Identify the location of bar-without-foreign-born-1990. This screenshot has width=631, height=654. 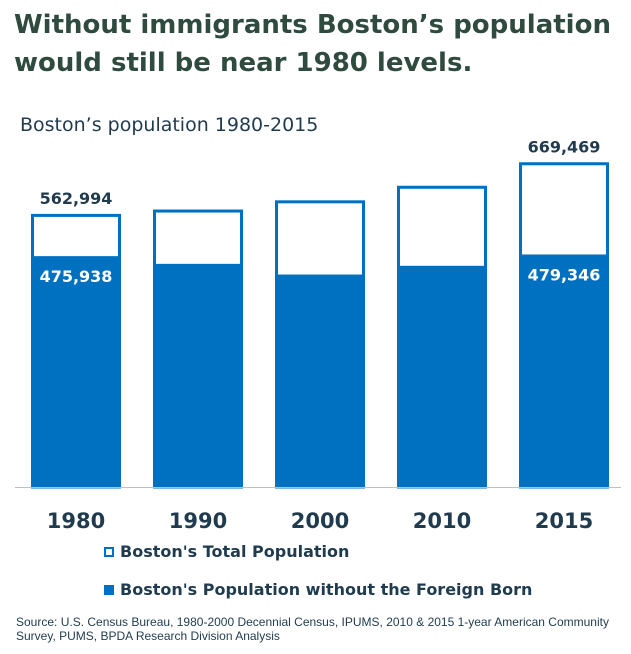
(198, 375).